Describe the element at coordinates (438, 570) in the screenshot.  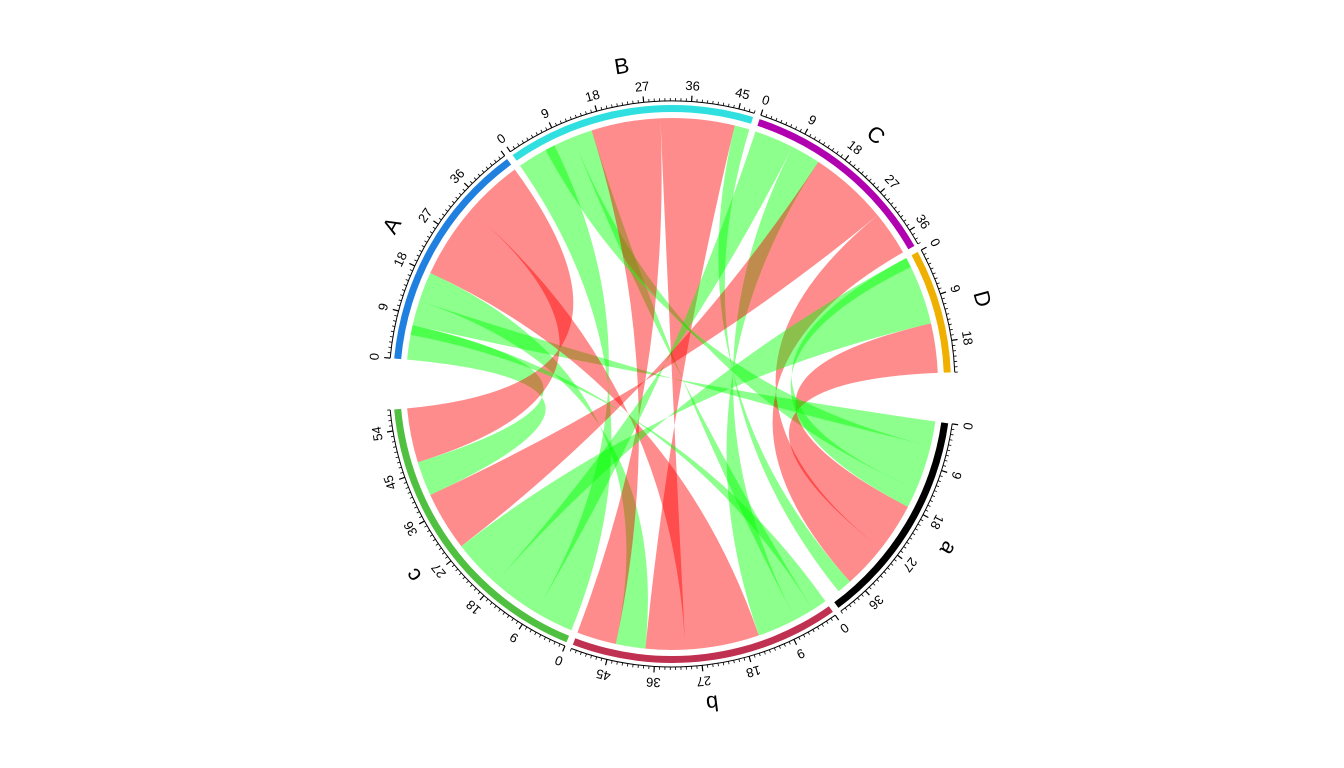
I see `tick-label-c-27: 27` at that location.